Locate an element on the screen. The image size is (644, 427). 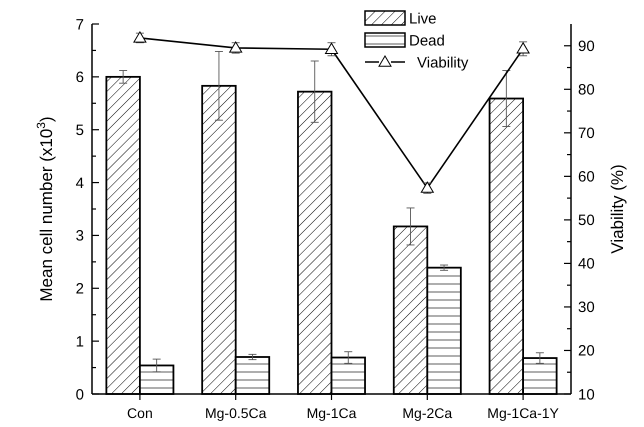
legend-label: Dead is located at coordinates (427, 41).